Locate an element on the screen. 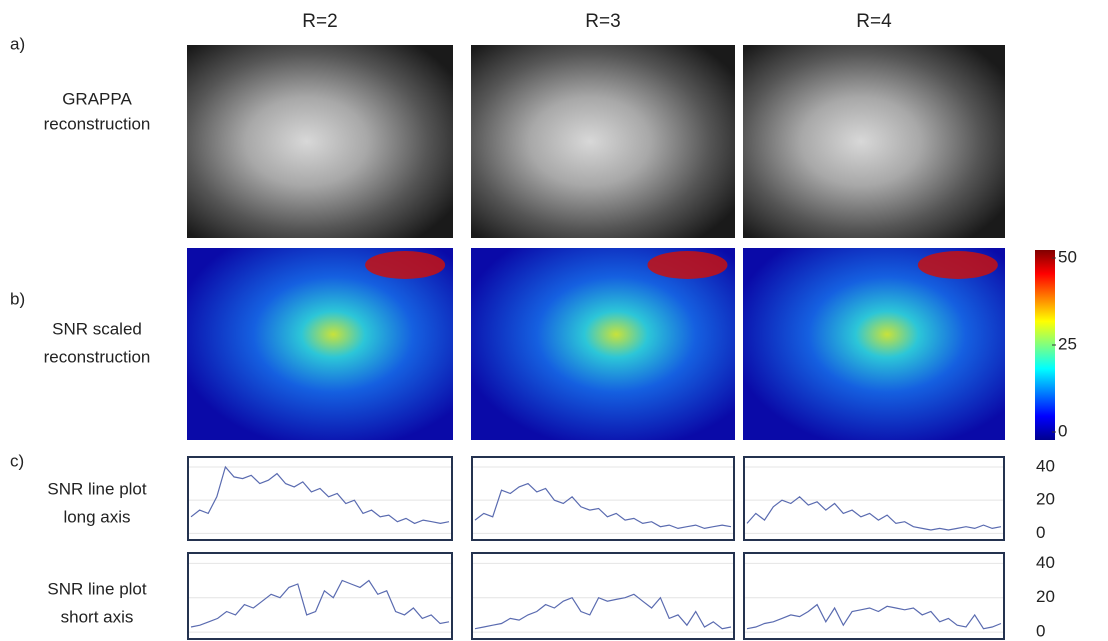 This screenshot has height=641, width=1108. row-label: long axis is located at coordinates (96, 516).